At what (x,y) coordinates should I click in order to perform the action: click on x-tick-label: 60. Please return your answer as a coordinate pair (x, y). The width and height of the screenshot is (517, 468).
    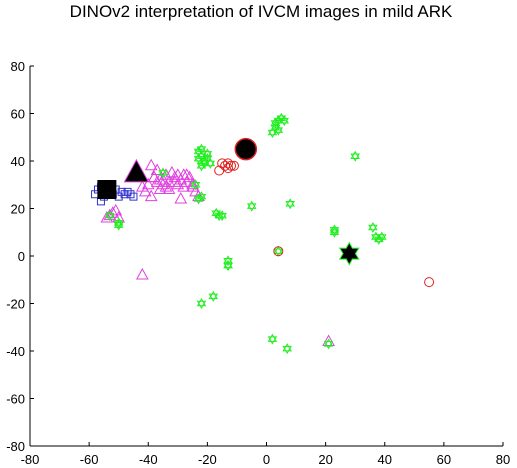
    Looking at the image, I should click on (444, 459).